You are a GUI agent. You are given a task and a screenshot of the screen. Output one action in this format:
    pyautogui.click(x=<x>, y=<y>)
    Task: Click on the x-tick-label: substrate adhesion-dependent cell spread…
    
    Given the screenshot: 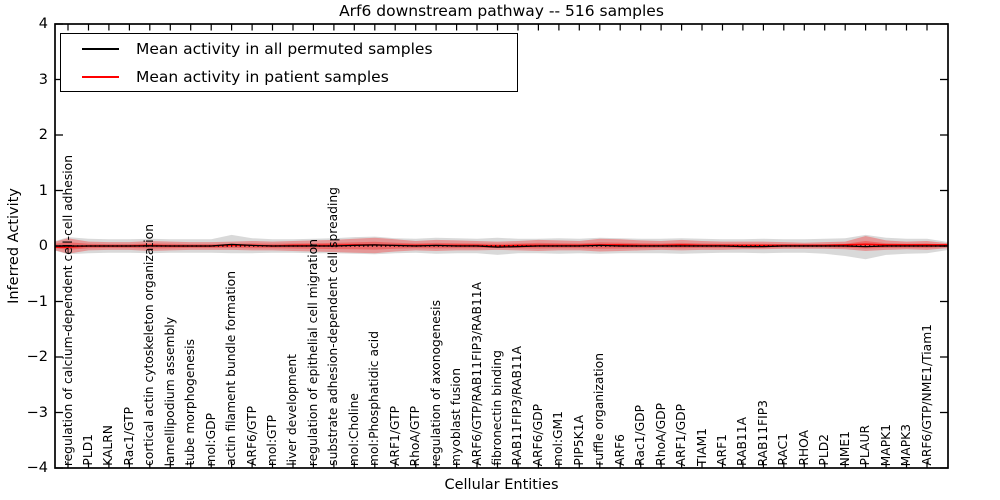 What is the action you would take?
    pyautogui.click(x=333, y=326)
    